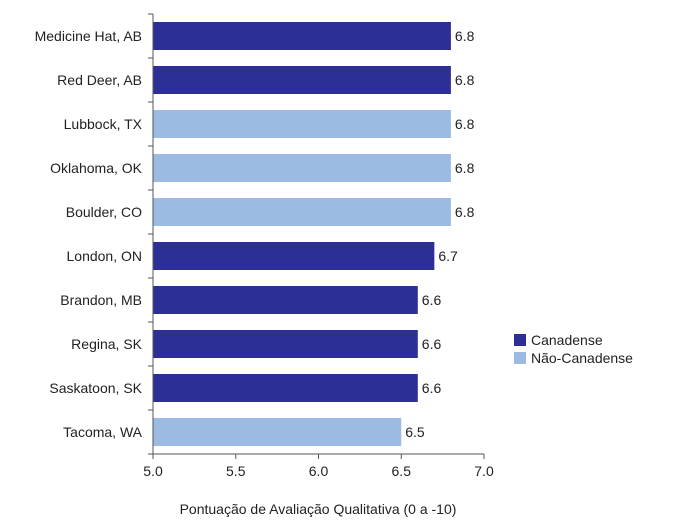 This screenshot has height=523, width=677. Describe the element at coordinates (567, 340) in the screenshot. I see `legend-label-canadian: Canadense` at that location.